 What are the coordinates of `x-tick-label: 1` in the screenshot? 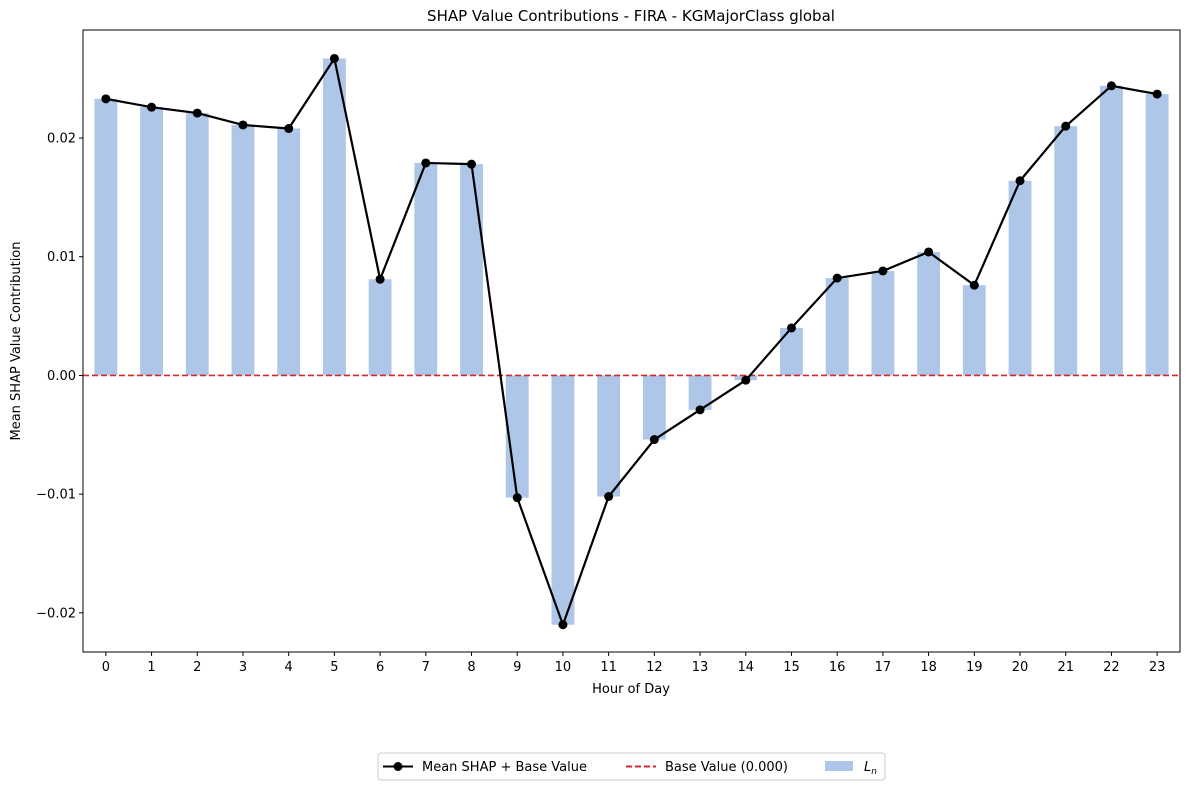 It's located at (151, 667).